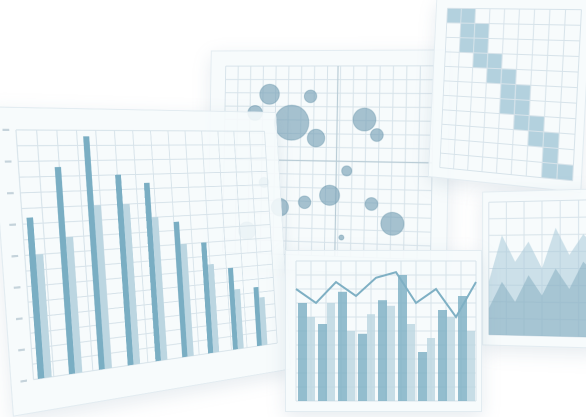 Image resolution: width=586 pixels, height=417 pixels. I want to click on bar-line-chart, so click(383, 331).